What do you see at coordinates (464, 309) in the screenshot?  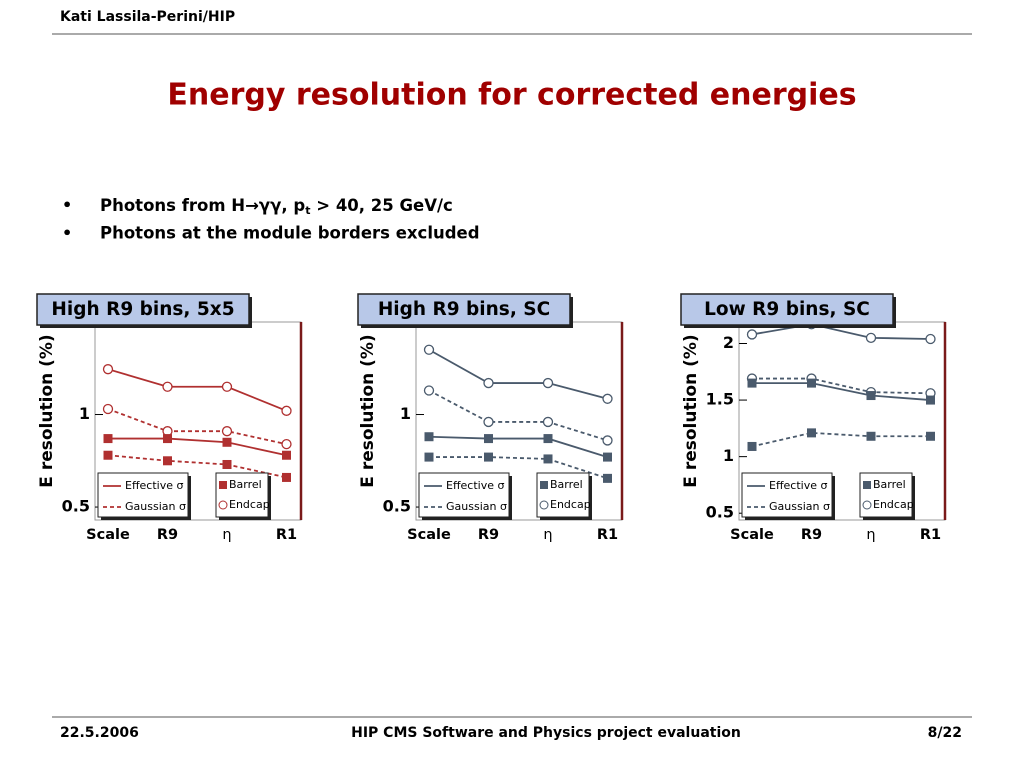 I see `chart-title: High R9 bins, SC` at bounding box center [464, 309].